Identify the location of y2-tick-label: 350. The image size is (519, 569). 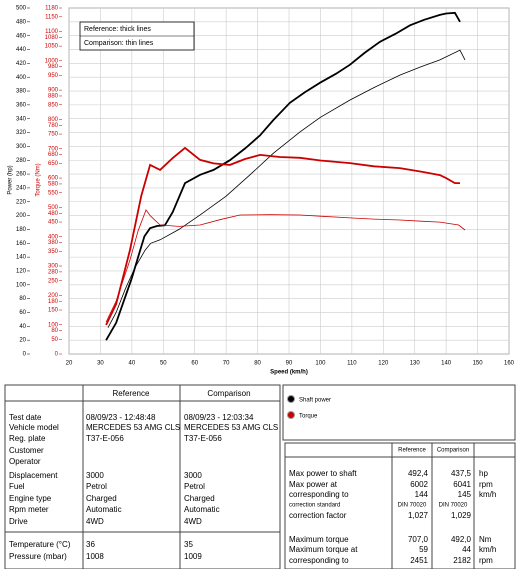
(53, 252).